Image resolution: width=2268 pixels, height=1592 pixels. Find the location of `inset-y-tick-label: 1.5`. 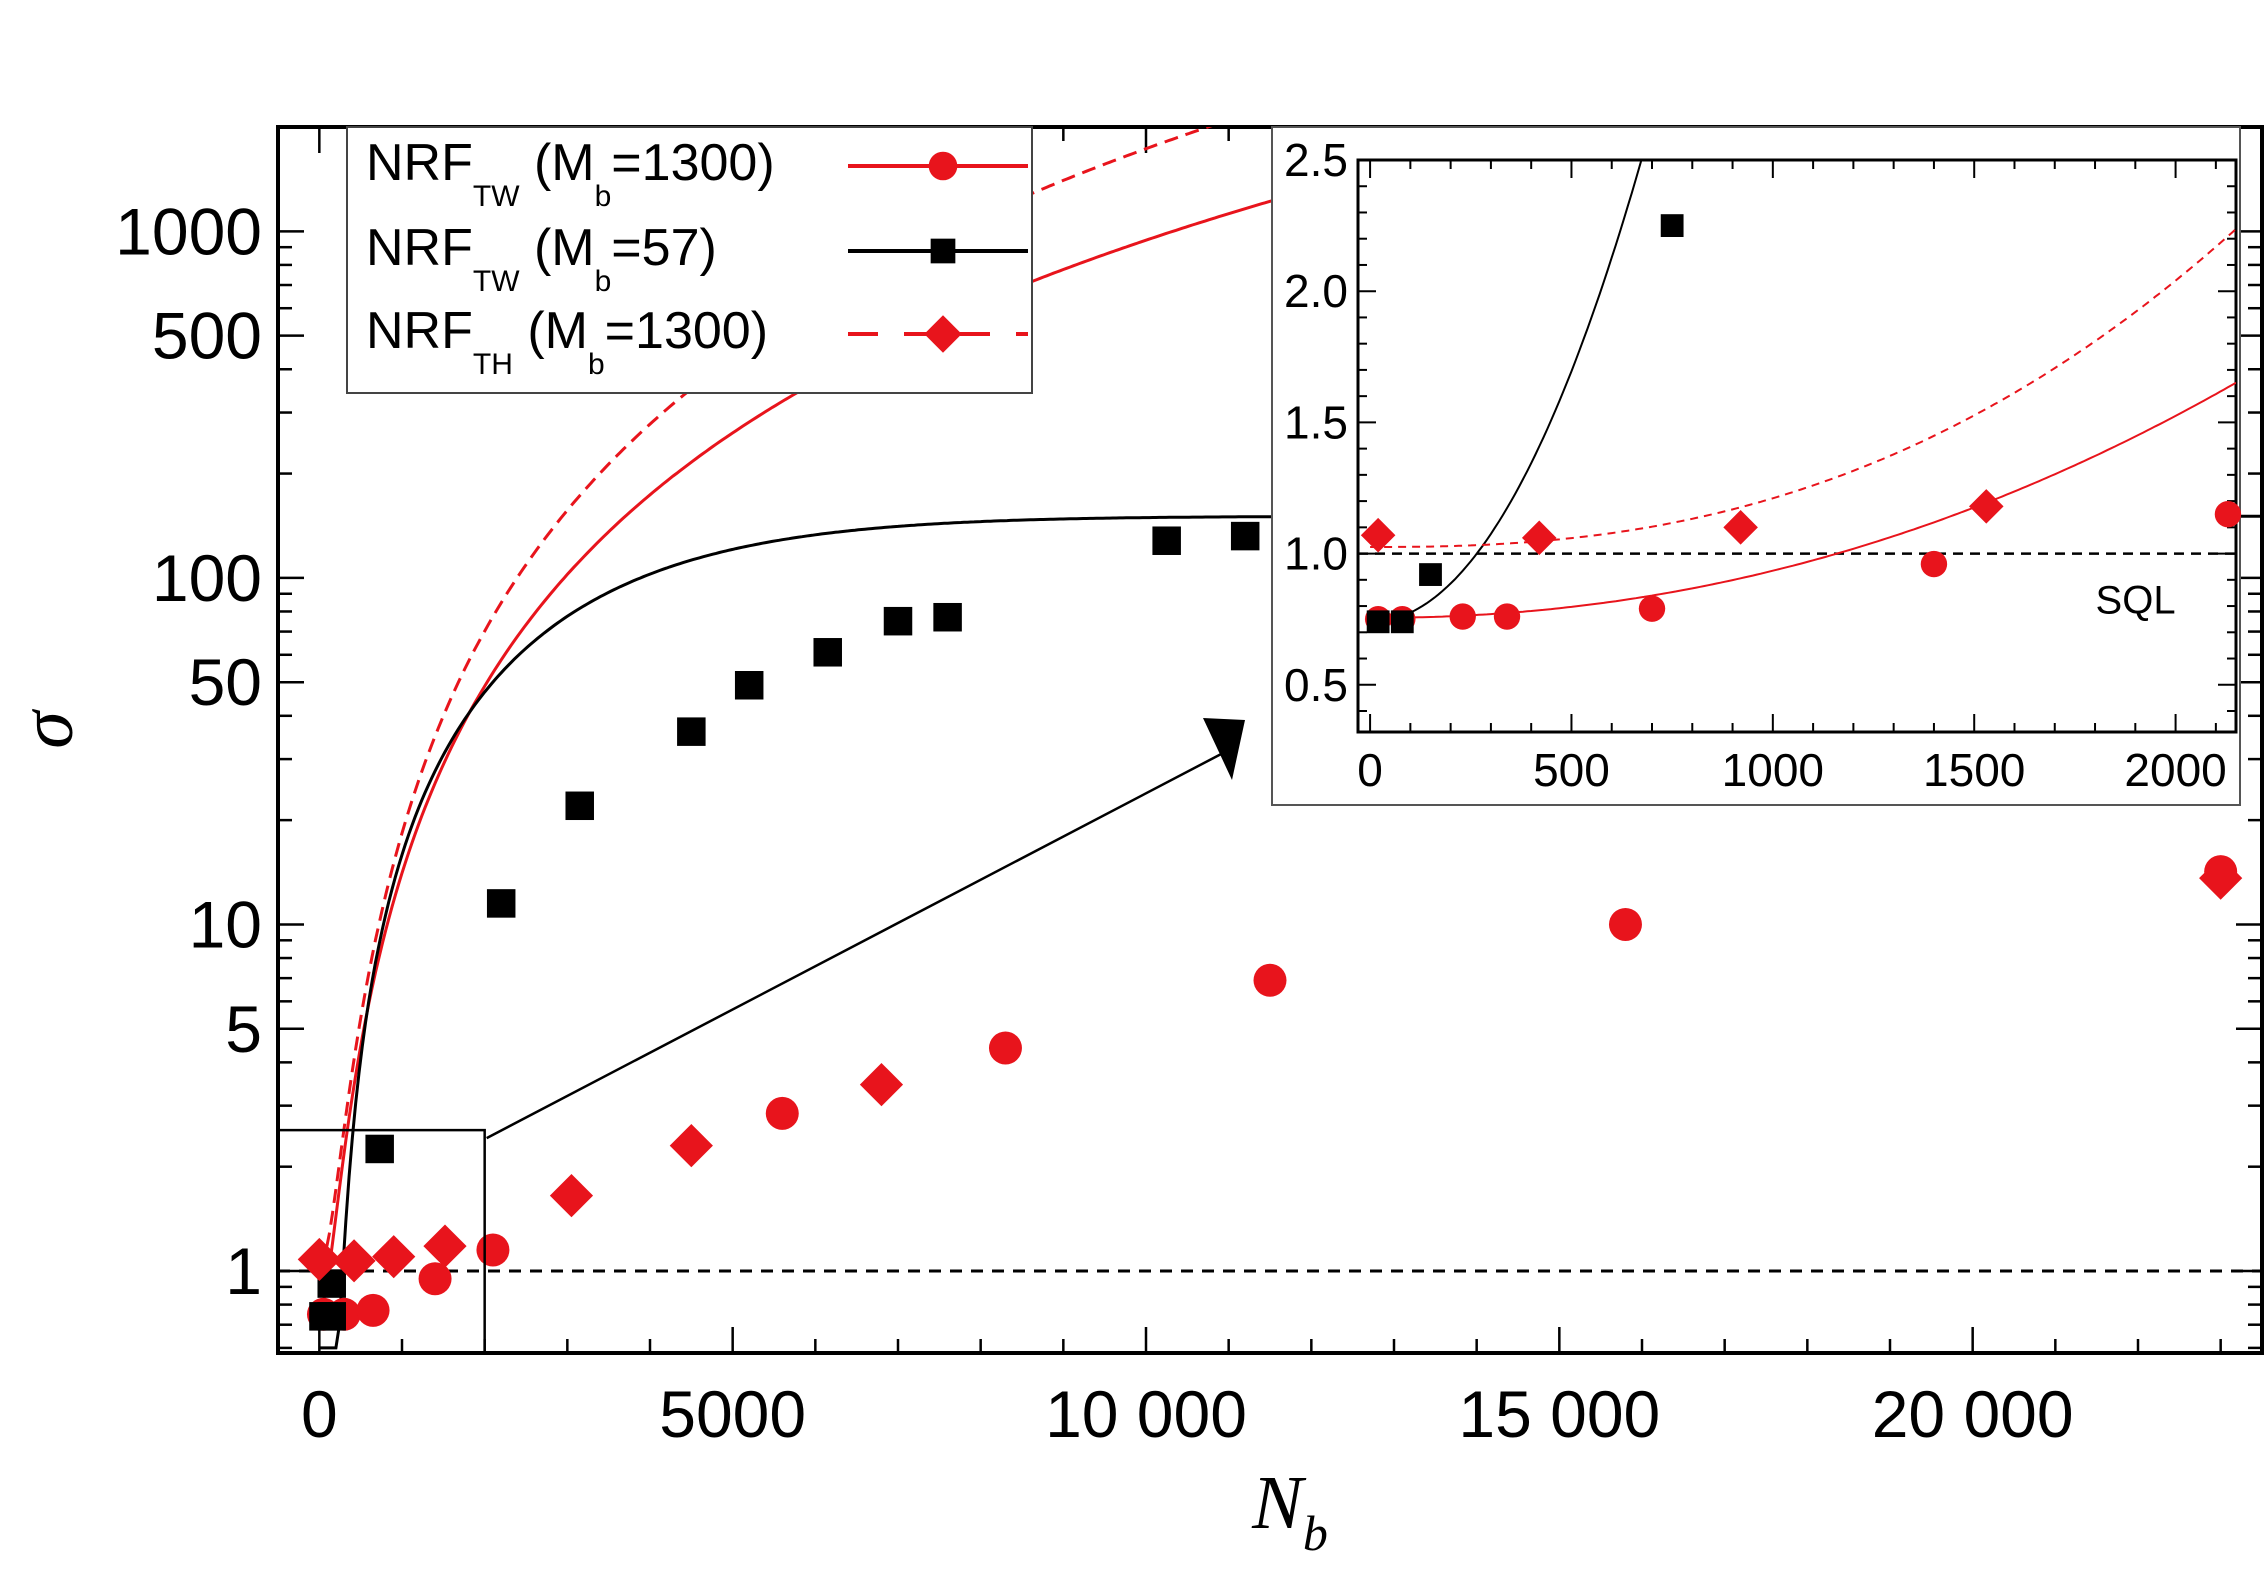

inset-y-tick-label: 1.5 is located at coordinates (1316, 422).